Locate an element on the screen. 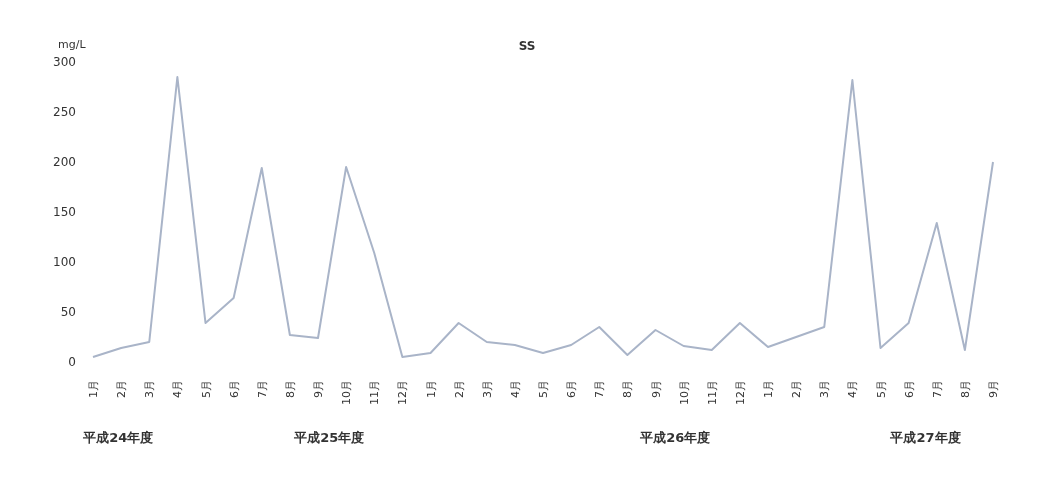  y-tick-label: 300 is located at coordinates (64, 62).